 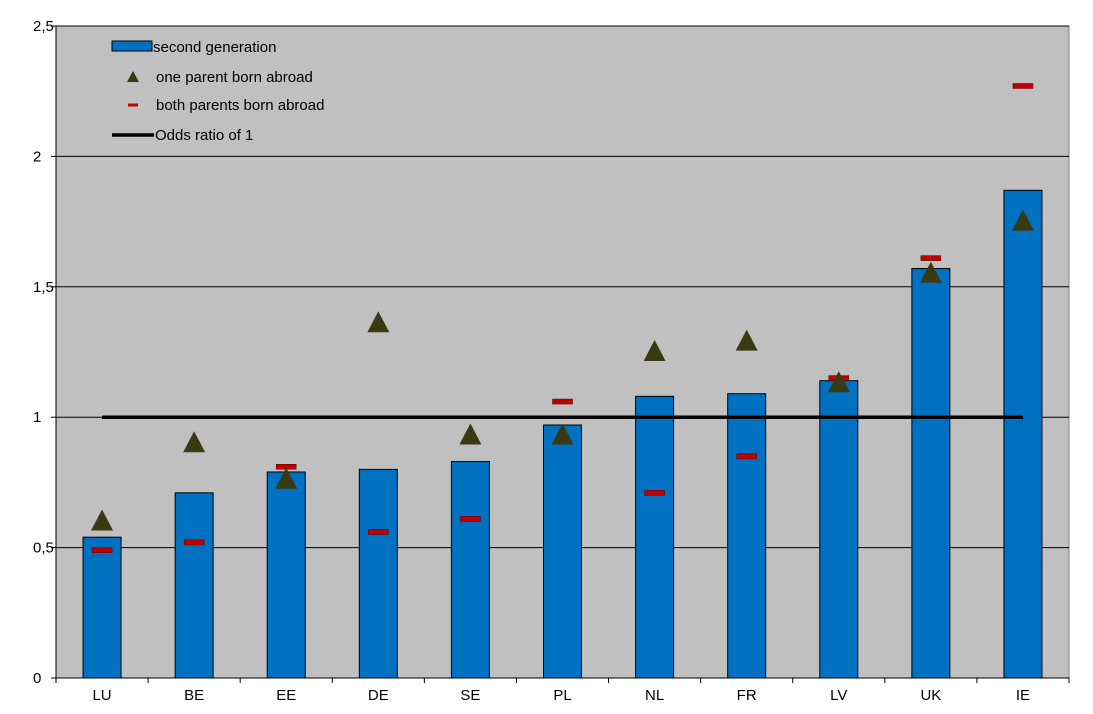 What do you see at coordinates (37, 156) in the screenshot?
I see `y-tick-label: 2` at bounding box center [37, 156].